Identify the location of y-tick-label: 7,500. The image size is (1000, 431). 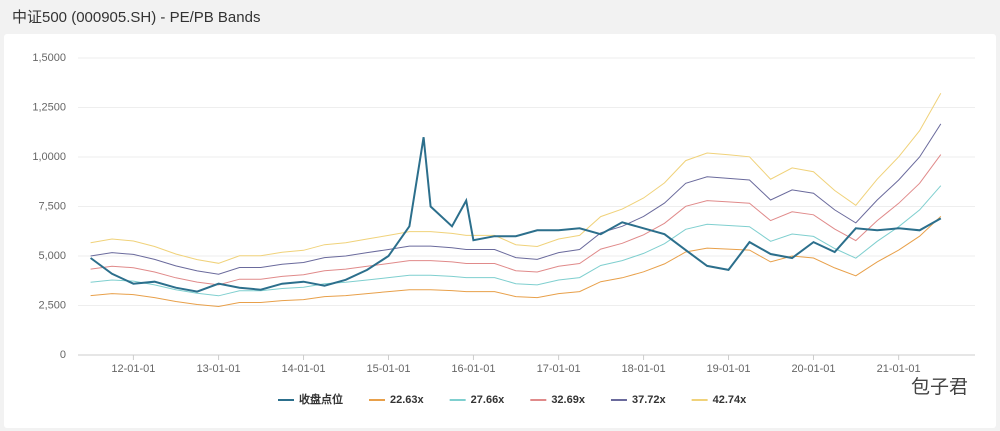
(52, 206).